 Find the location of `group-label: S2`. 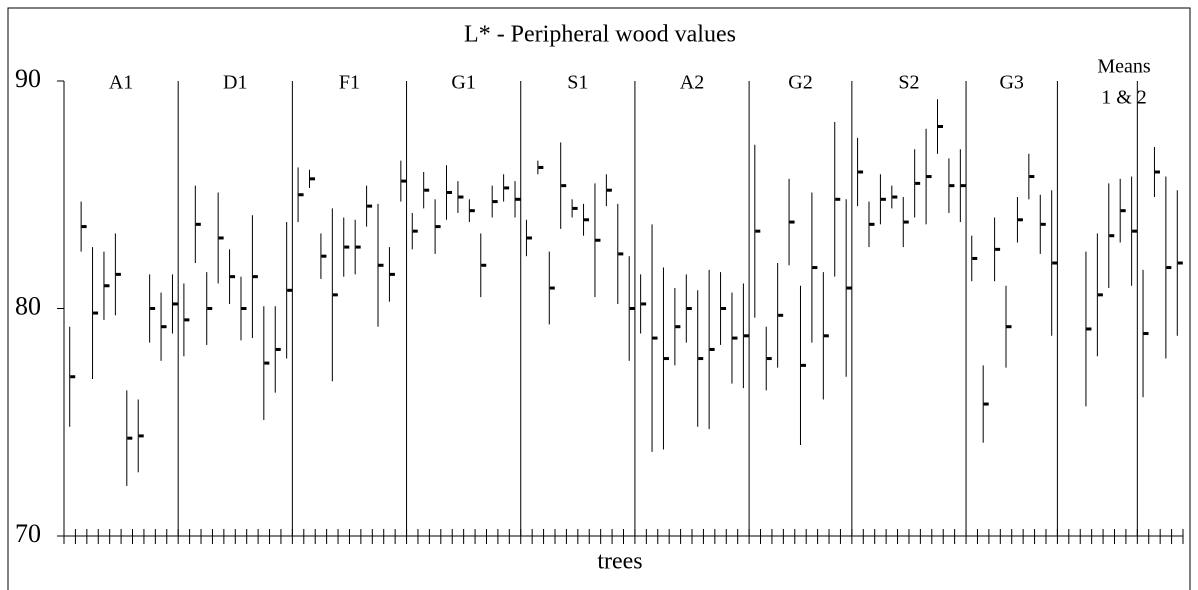

group-label: S2 is located at coordinates (908, 83).